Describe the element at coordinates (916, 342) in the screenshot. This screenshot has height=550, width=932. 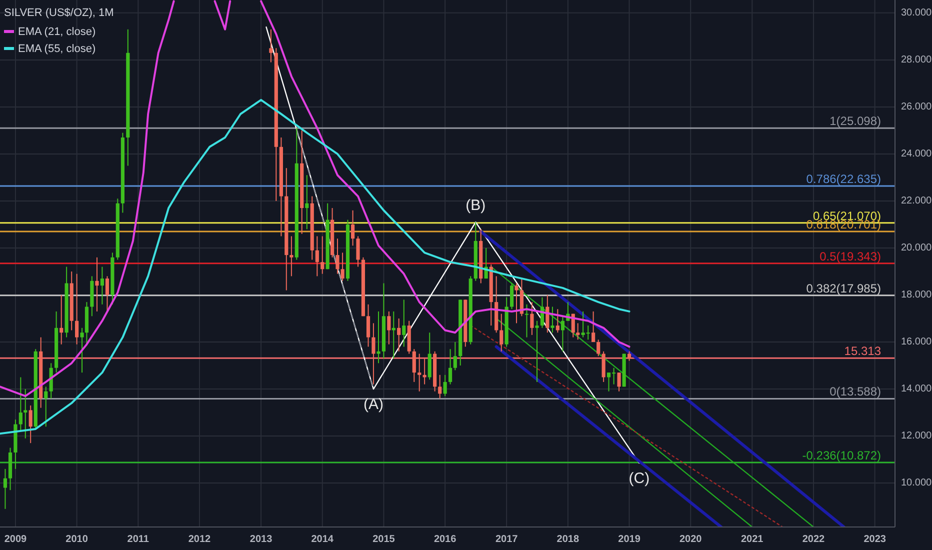
I see `y-tick-label: 16.000` at that location.